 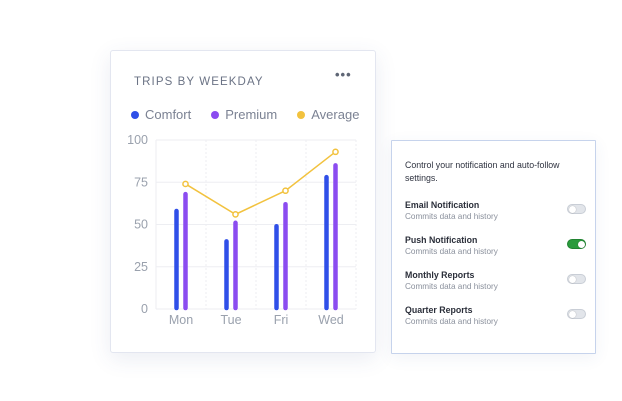 What do you see at coordinates (215, 114) in the screenshot?
I see `legend-dot-premium` at bounding box center [215, 114].